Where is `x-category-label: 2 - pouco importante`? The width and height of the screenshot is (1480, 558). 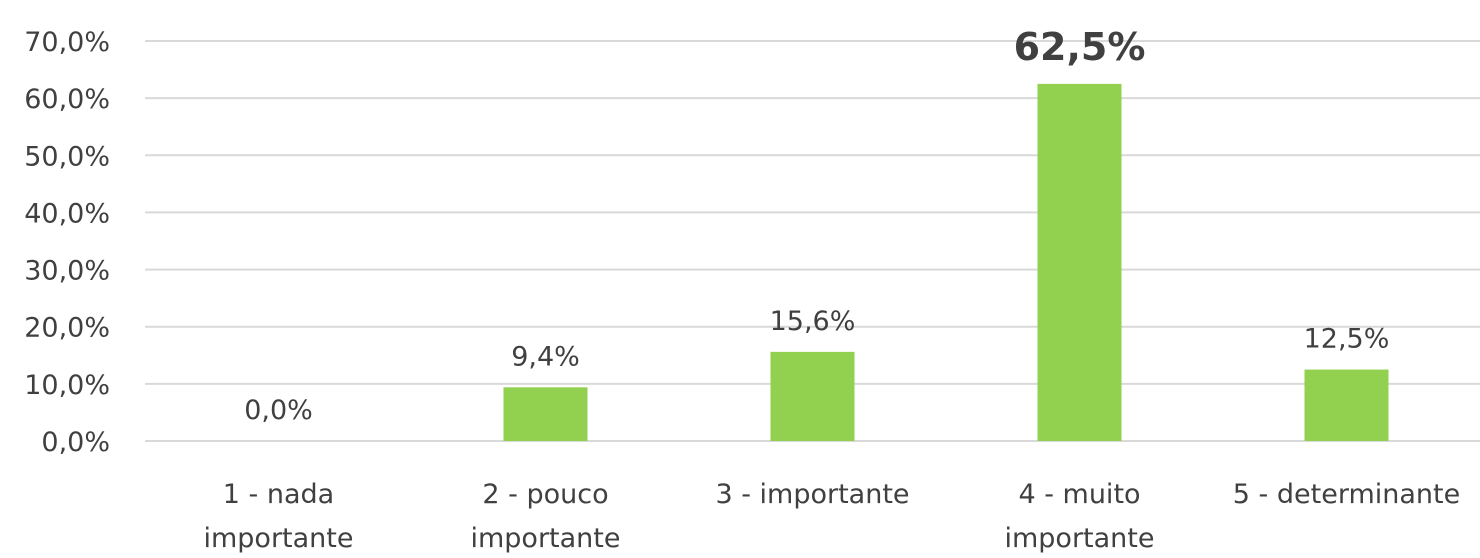 x-category-label: 2 - pouco importante is located at coordinates (545, 516).